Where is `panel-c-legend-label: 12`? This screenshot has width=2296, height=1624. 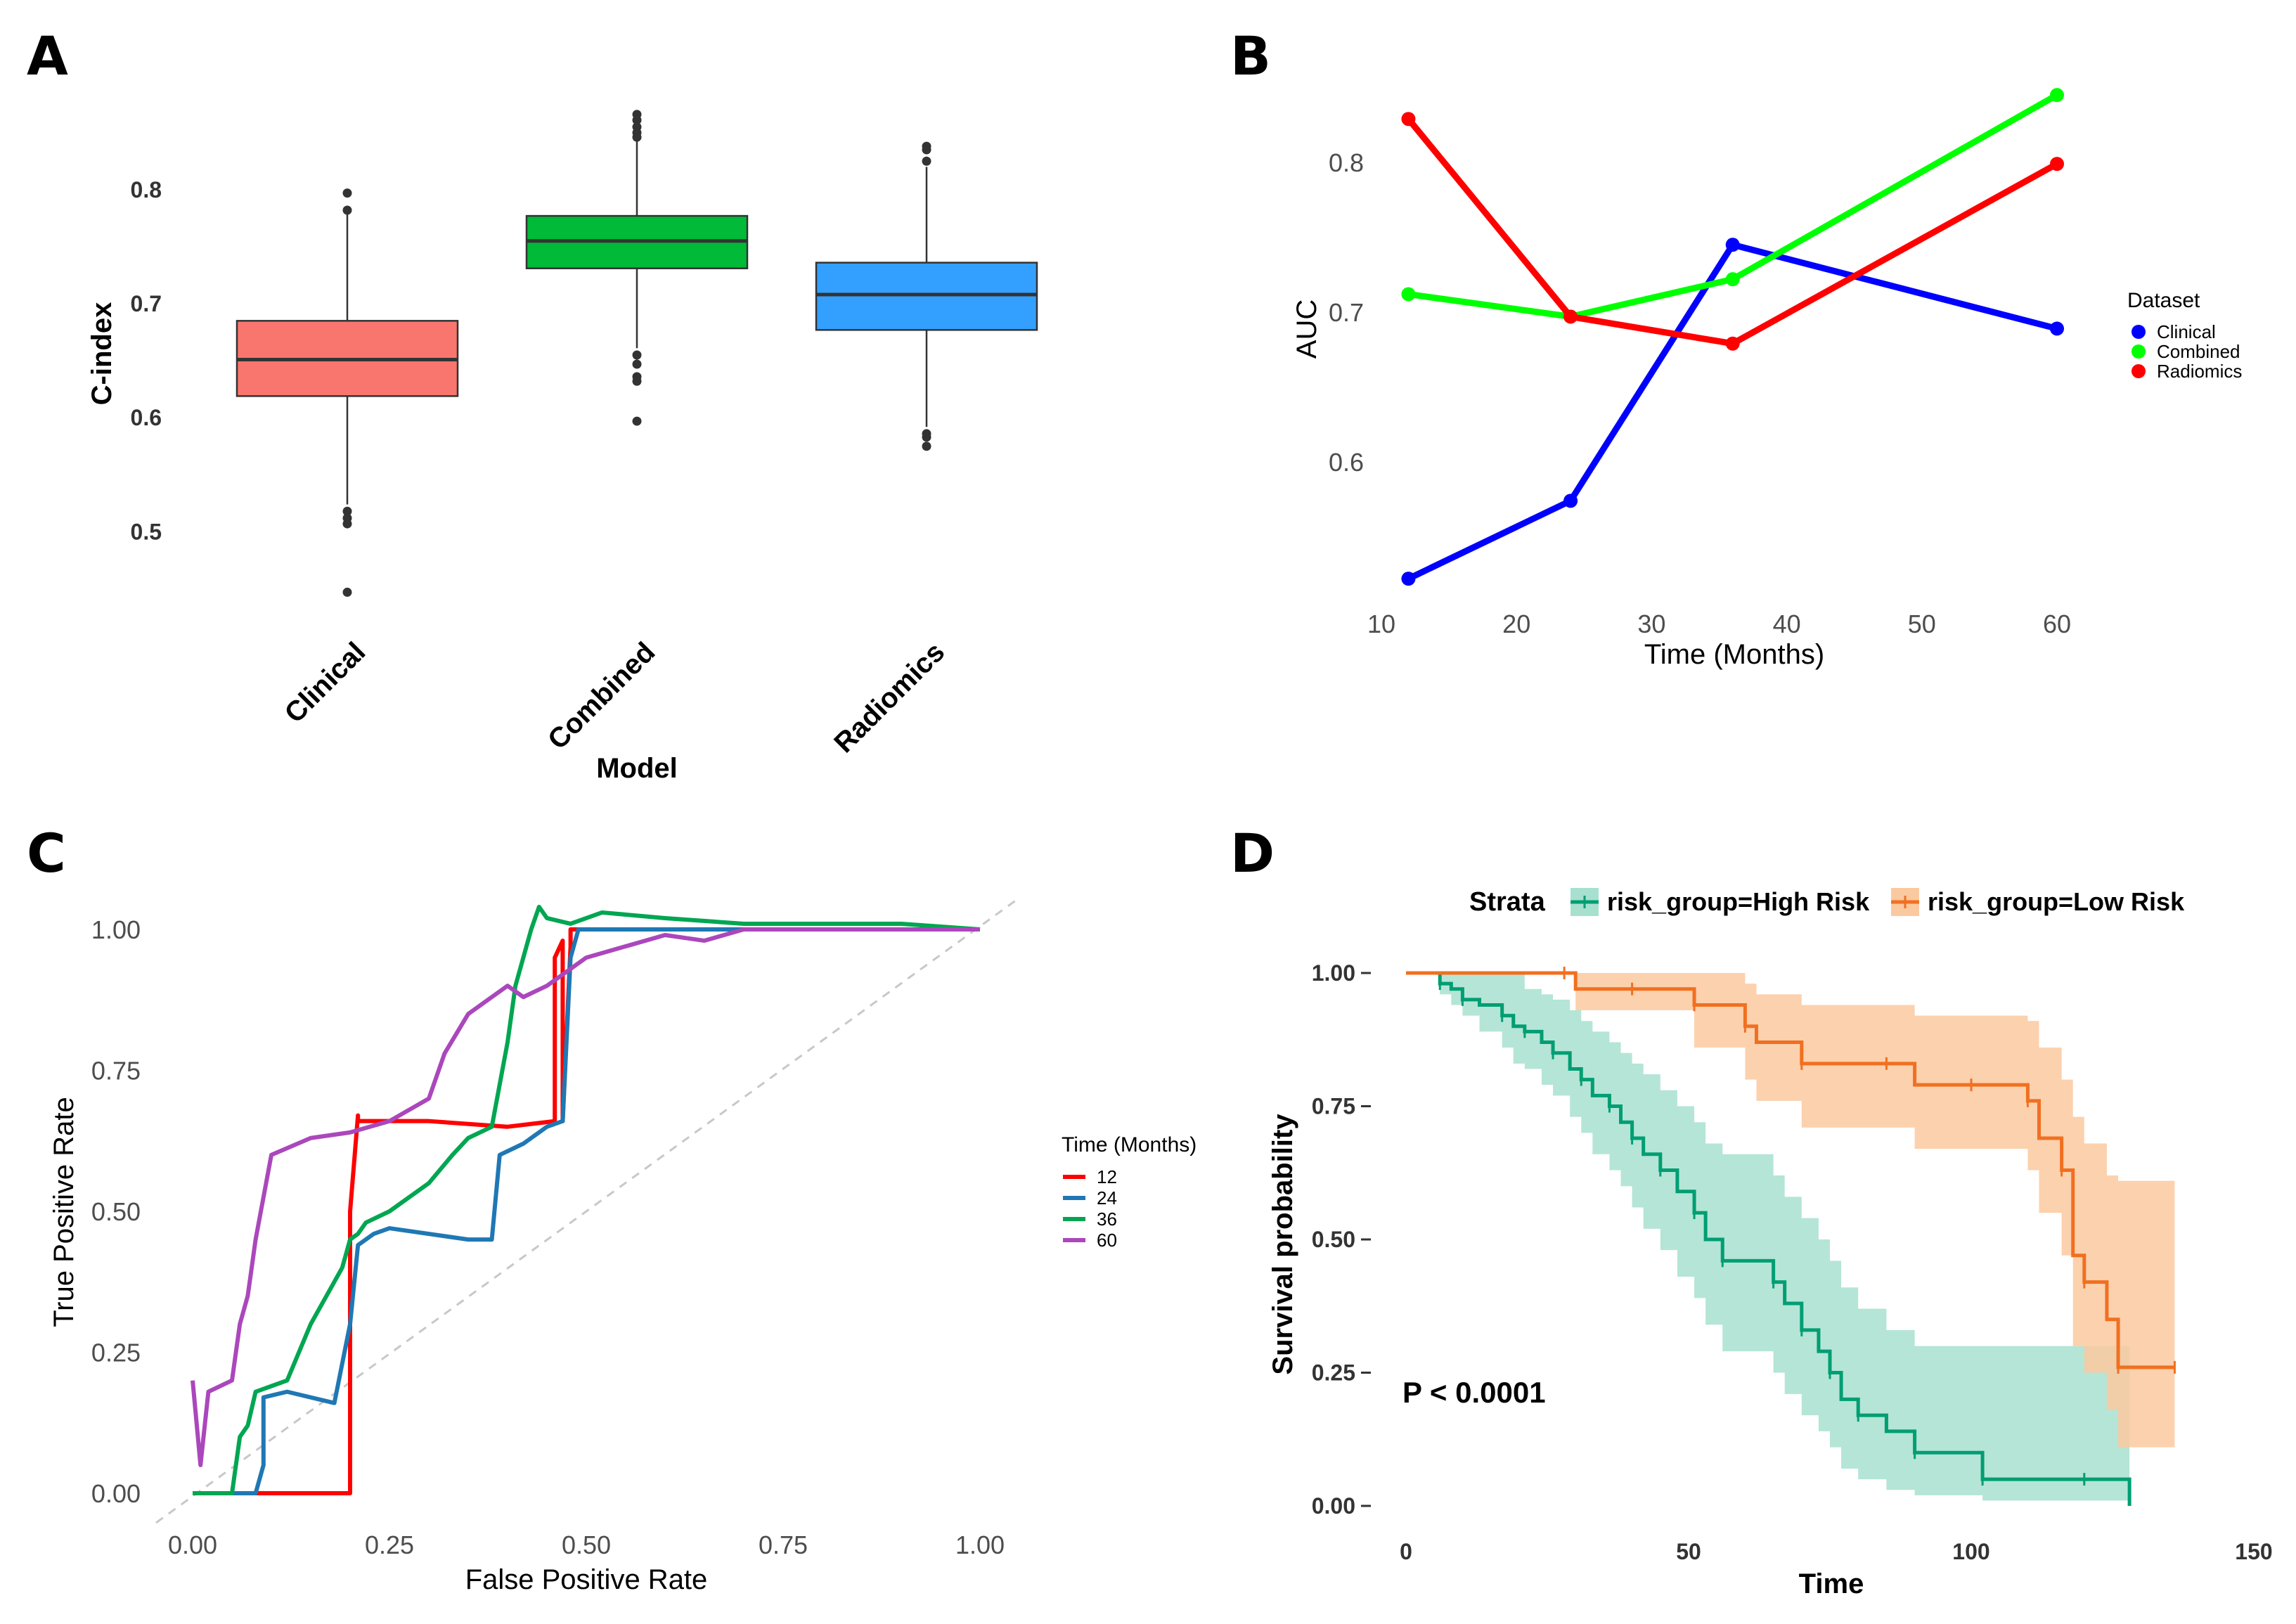 panel-c-legend-label: 12 is located at coordinates (1107, 1176).